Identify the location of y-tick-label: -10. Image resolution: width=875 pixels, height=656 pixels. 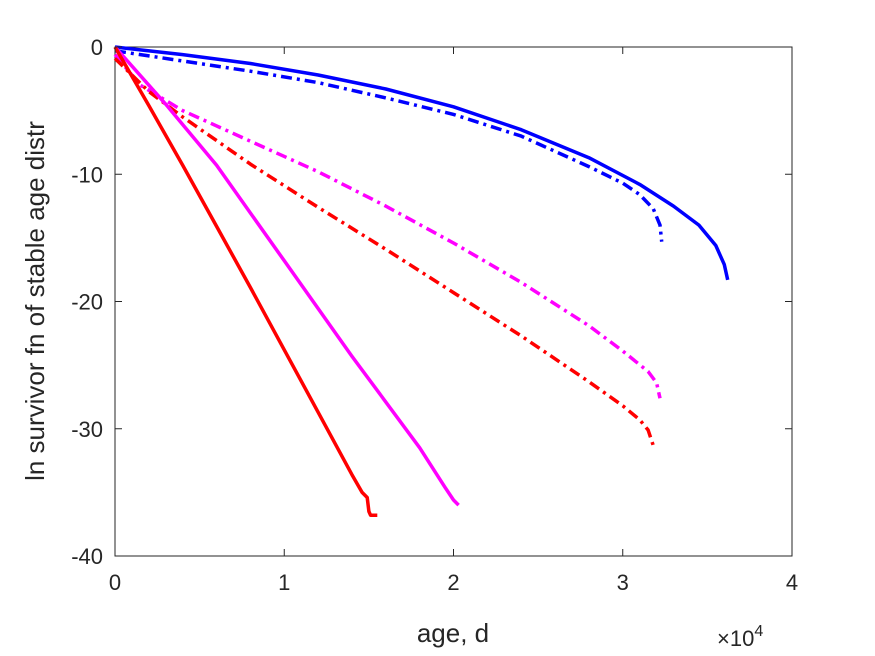
(87, 174).